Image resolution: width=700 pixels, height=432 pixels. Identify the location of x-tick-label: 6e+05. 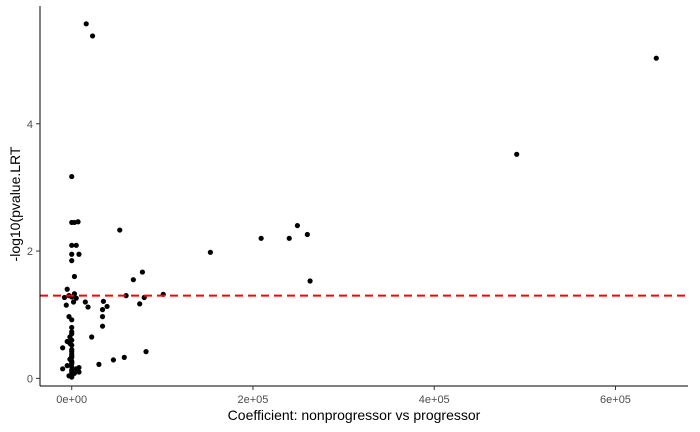
(615, 400).